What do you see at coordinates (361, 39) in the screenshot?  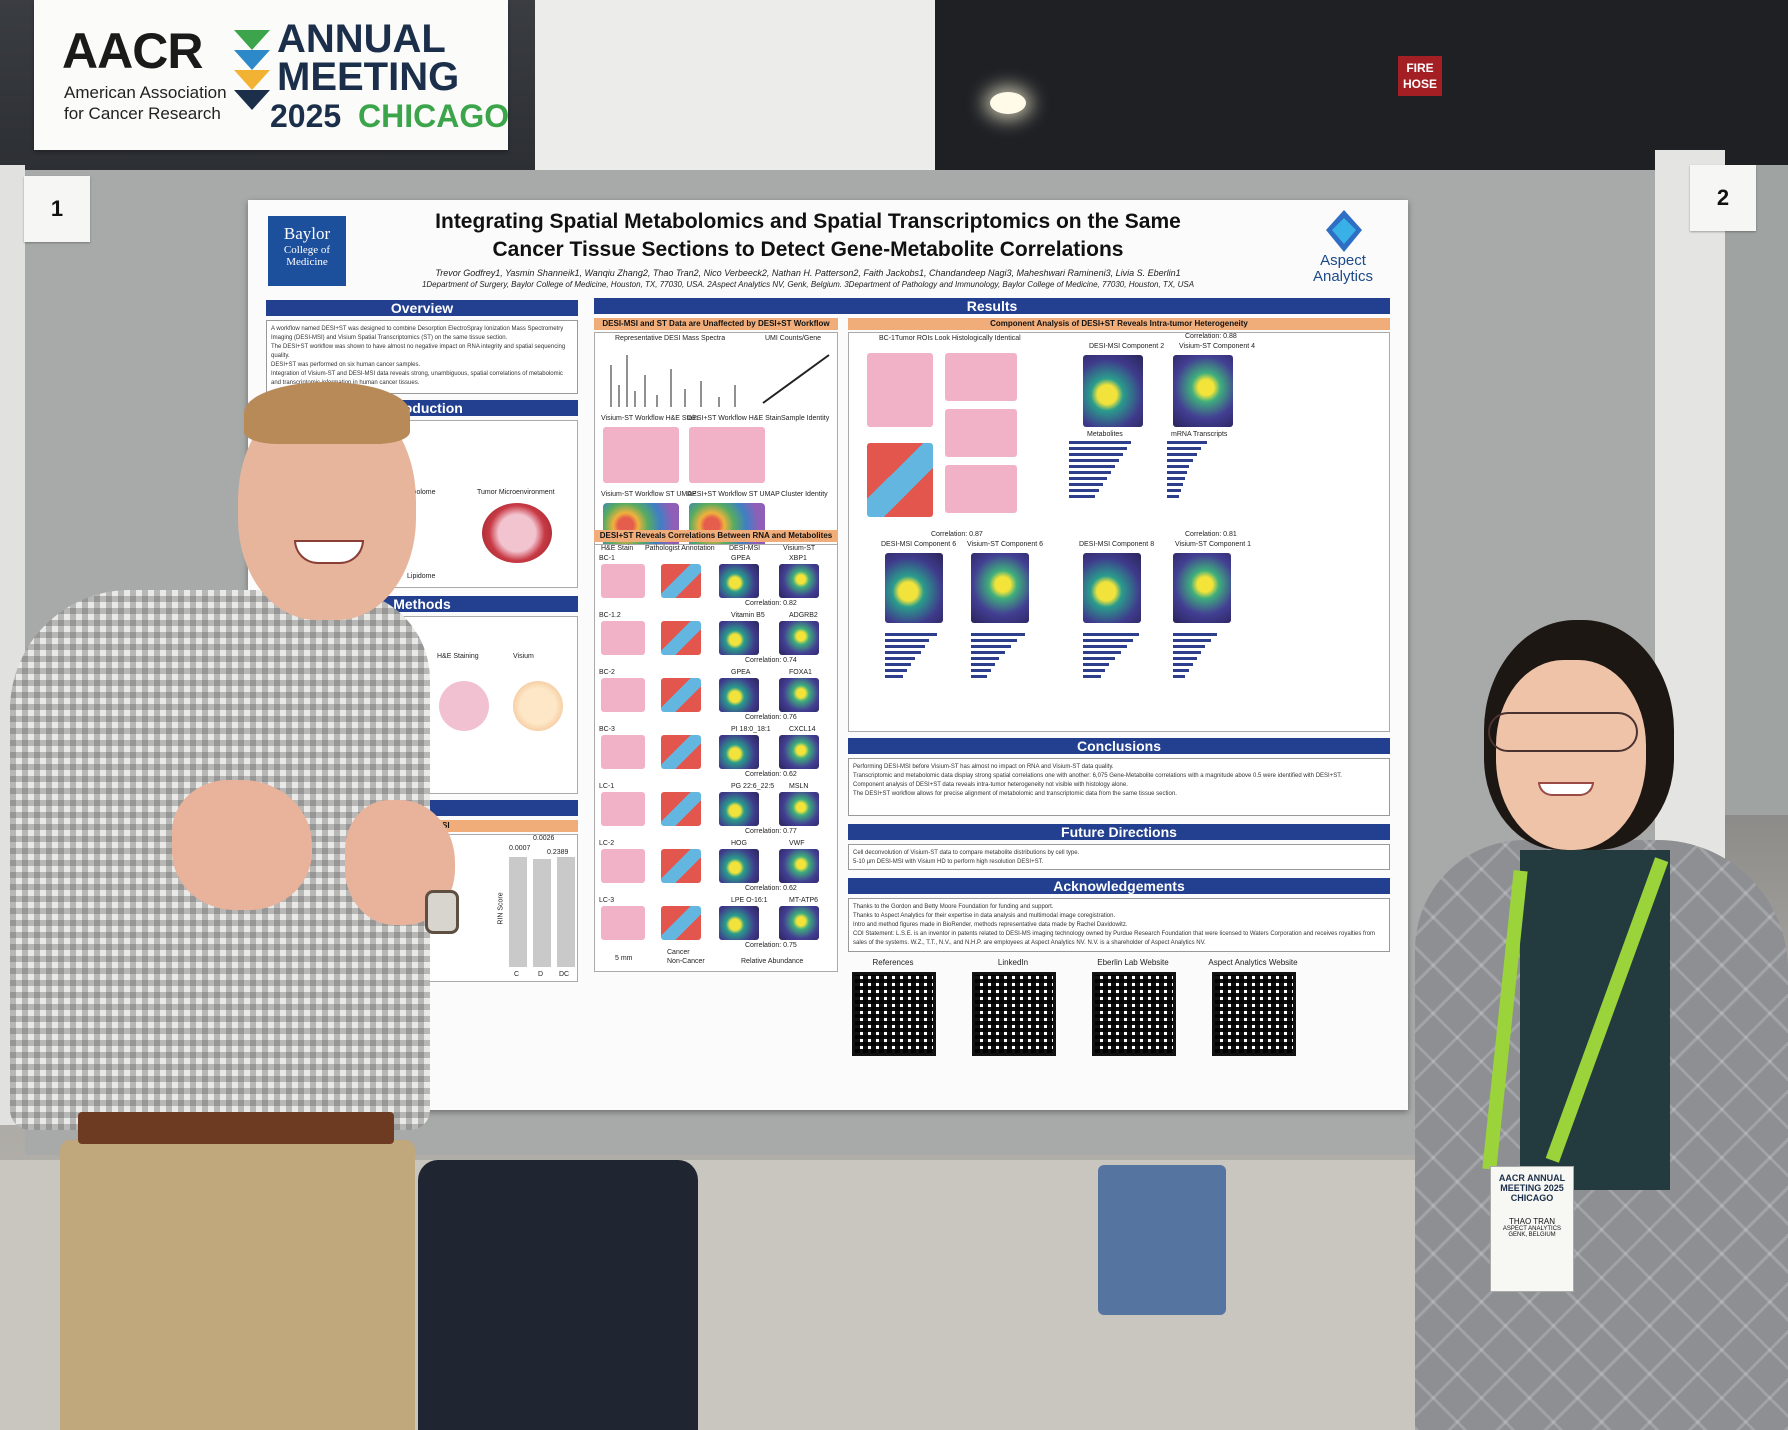 I see `banner-annual: ANNUAL` at bounding box center [361, 39].